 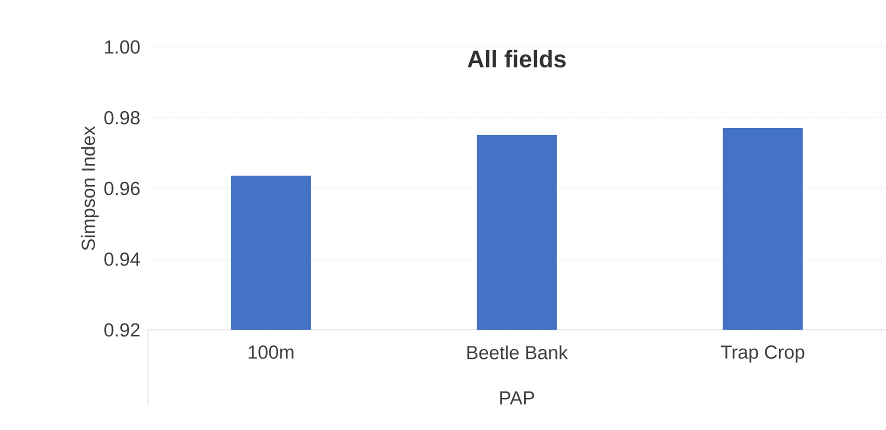 I want to click on y-tick-label: 0.94, so click(x=122, y=259).